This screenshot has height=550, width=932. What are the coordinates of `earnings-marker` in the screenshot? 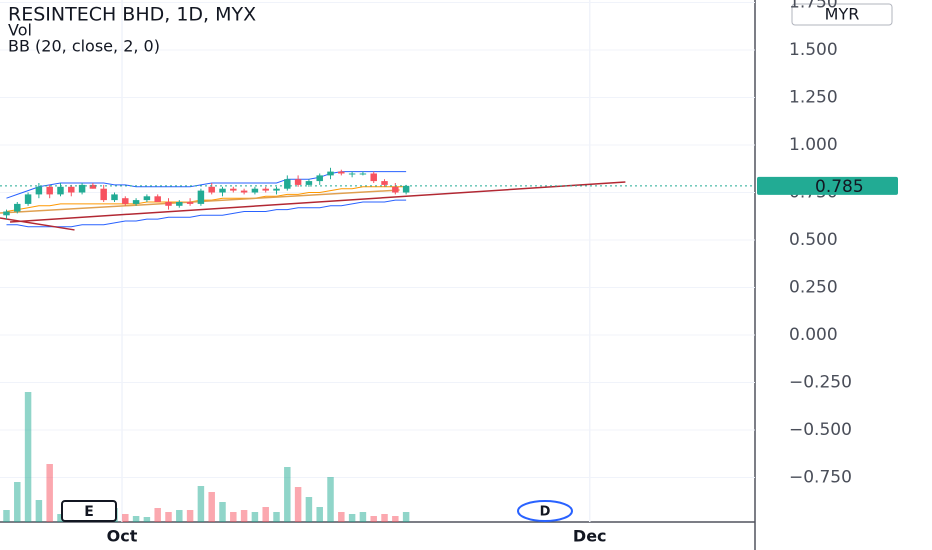 It's located at (89, 511).